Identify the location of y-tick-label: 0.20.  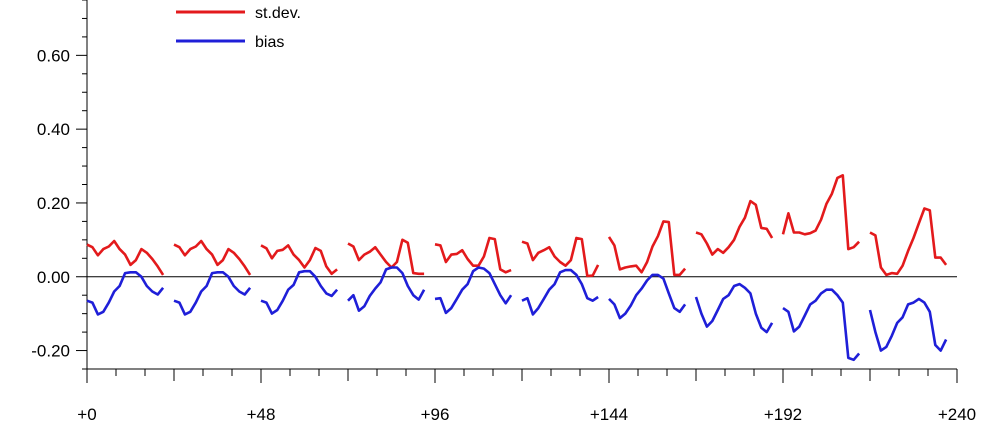
(53, 203).